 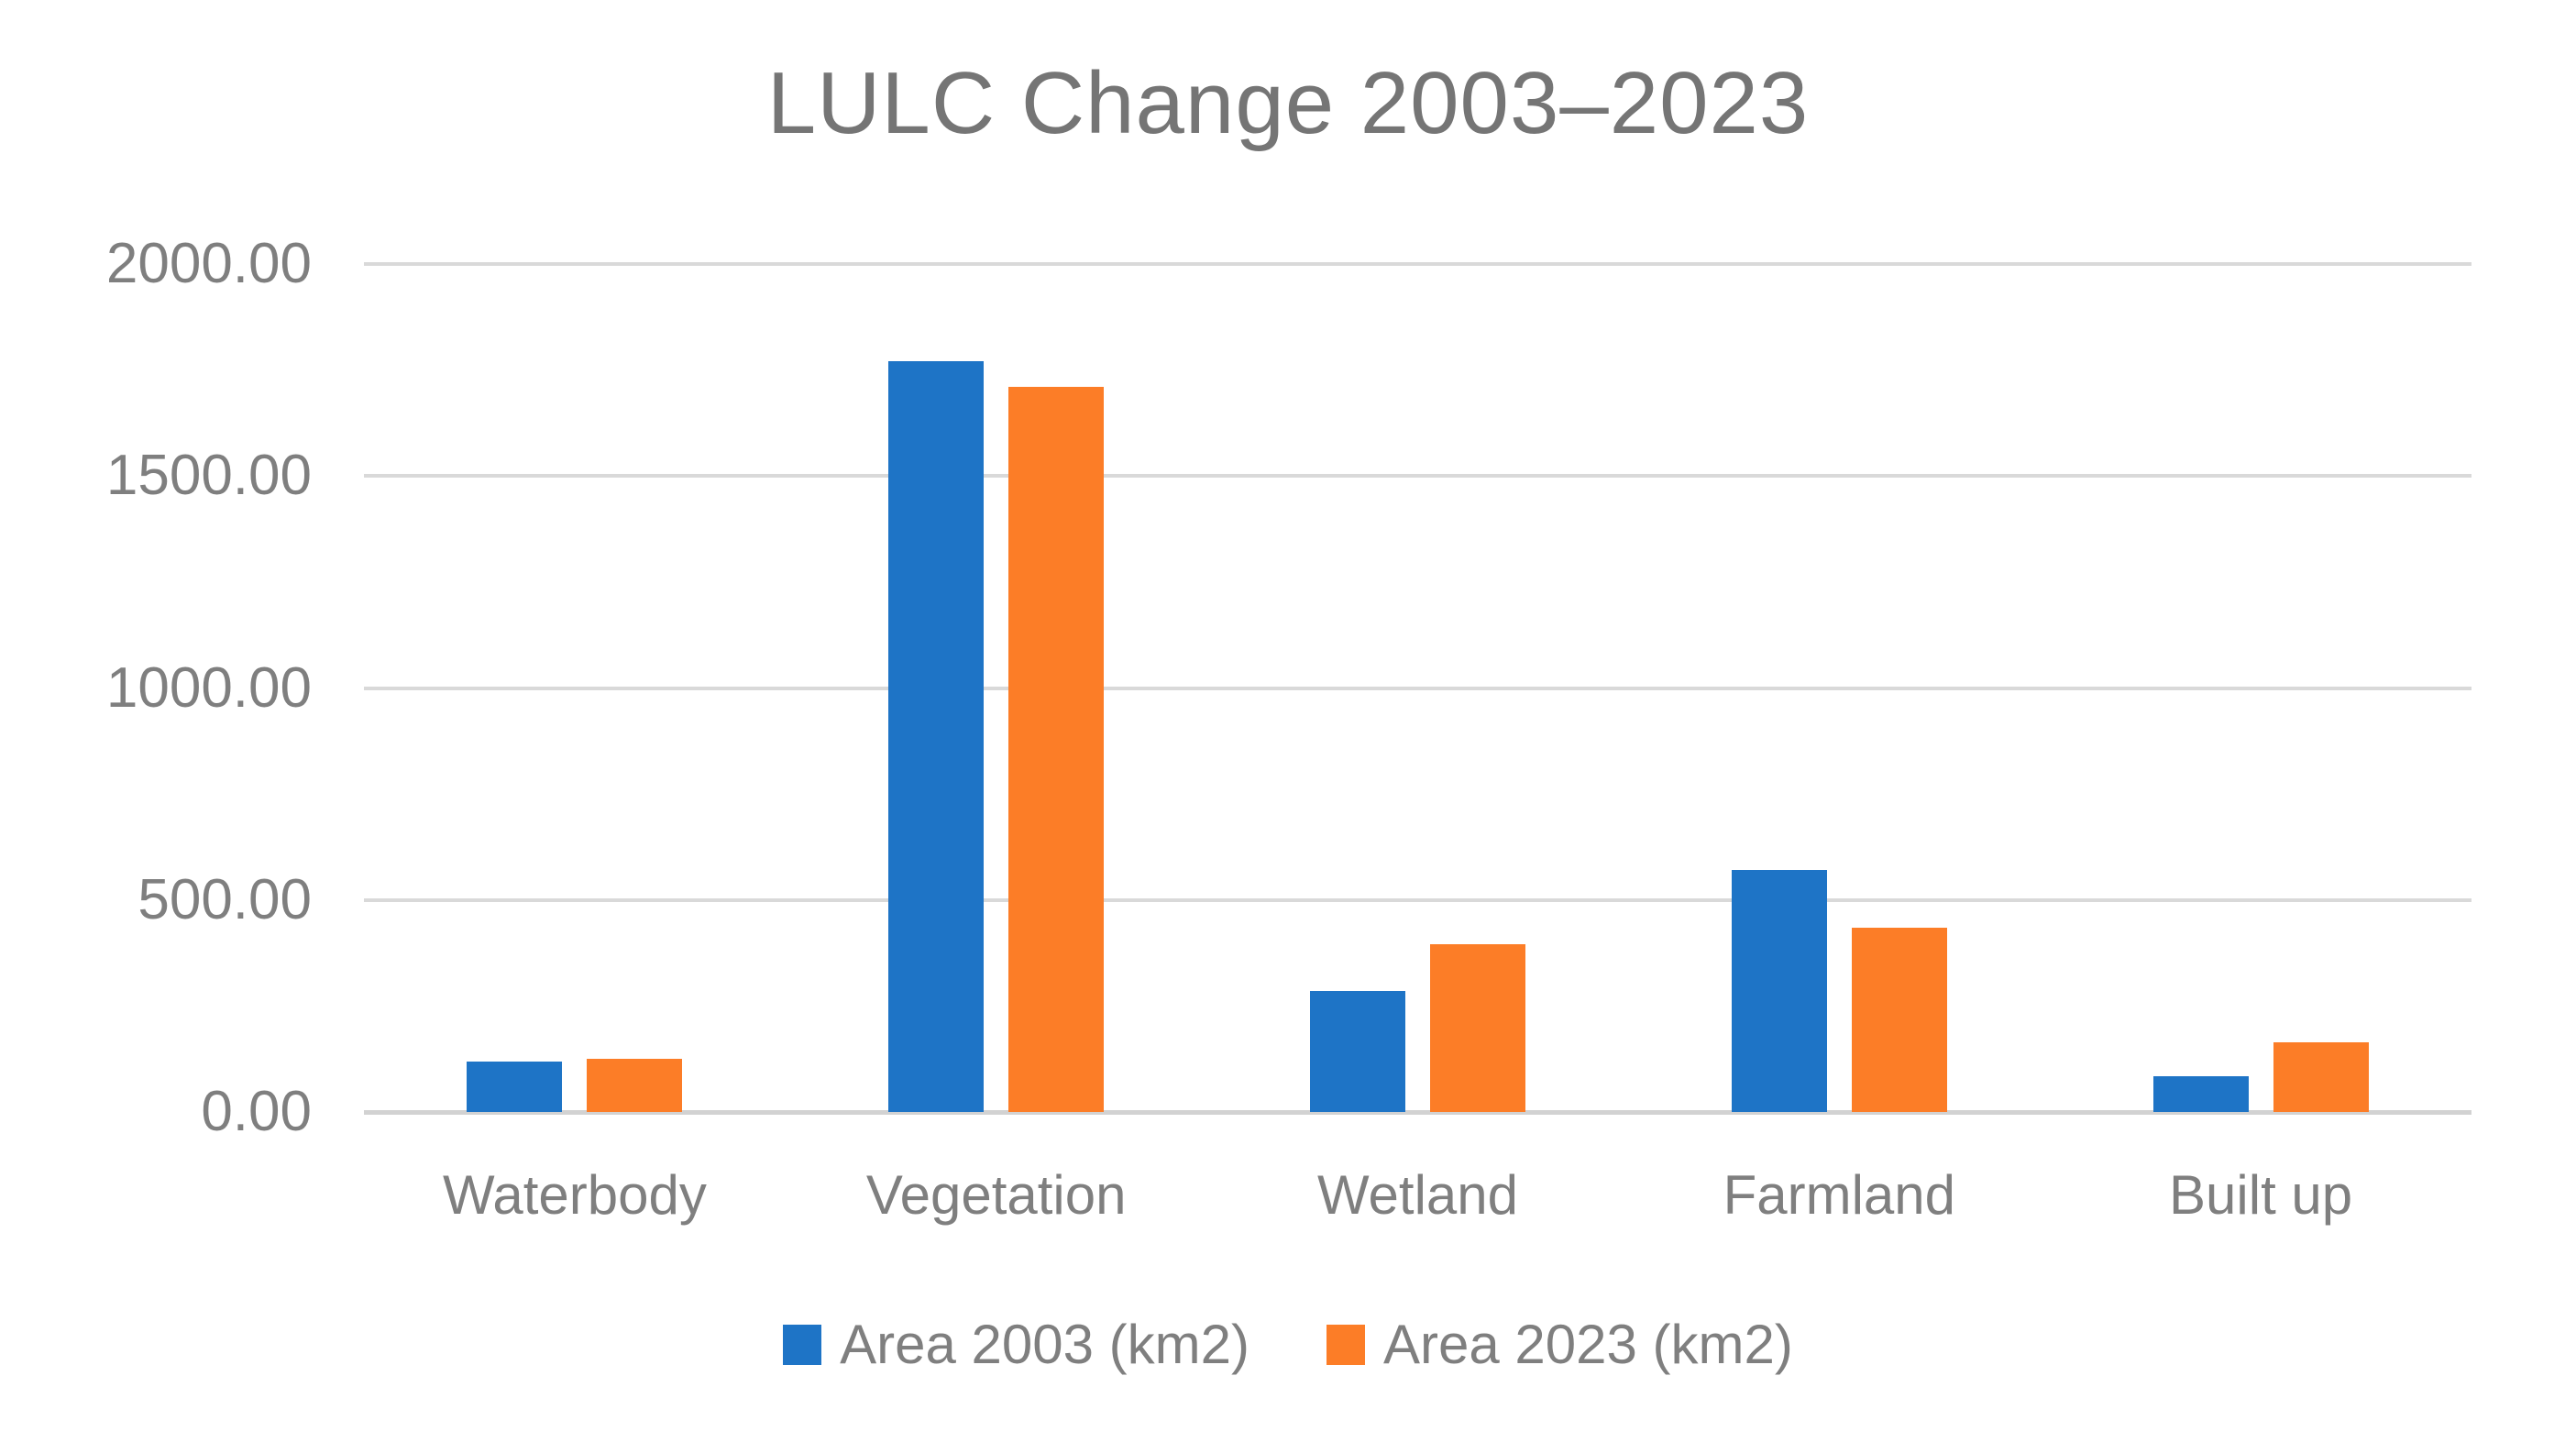 What do you see at coordinates (802, 1344) in the screenshot?
I see `legend-swatch-2003-icon` at bounding box center [802, 1344].